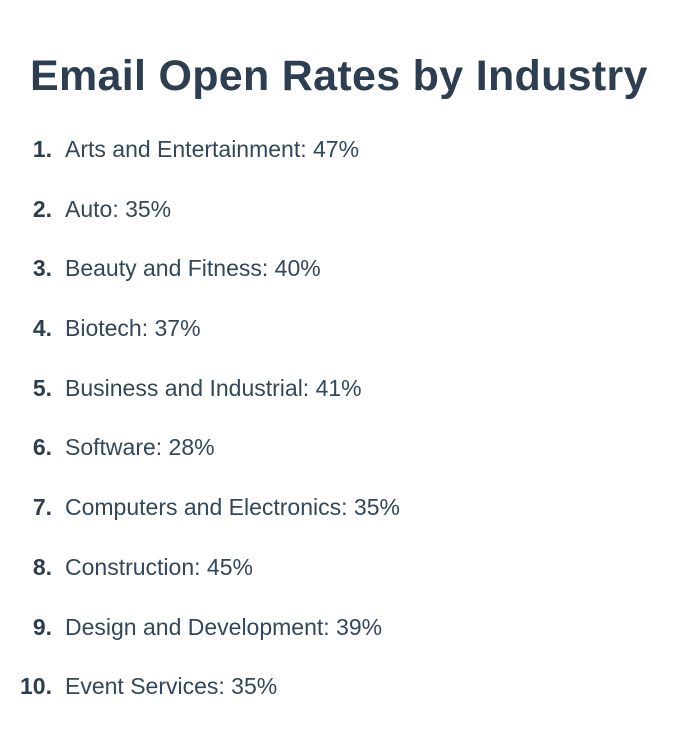  Describe the element at coordinates (42, 566) in the screenshot. I see `item-number: 8.` at that location.